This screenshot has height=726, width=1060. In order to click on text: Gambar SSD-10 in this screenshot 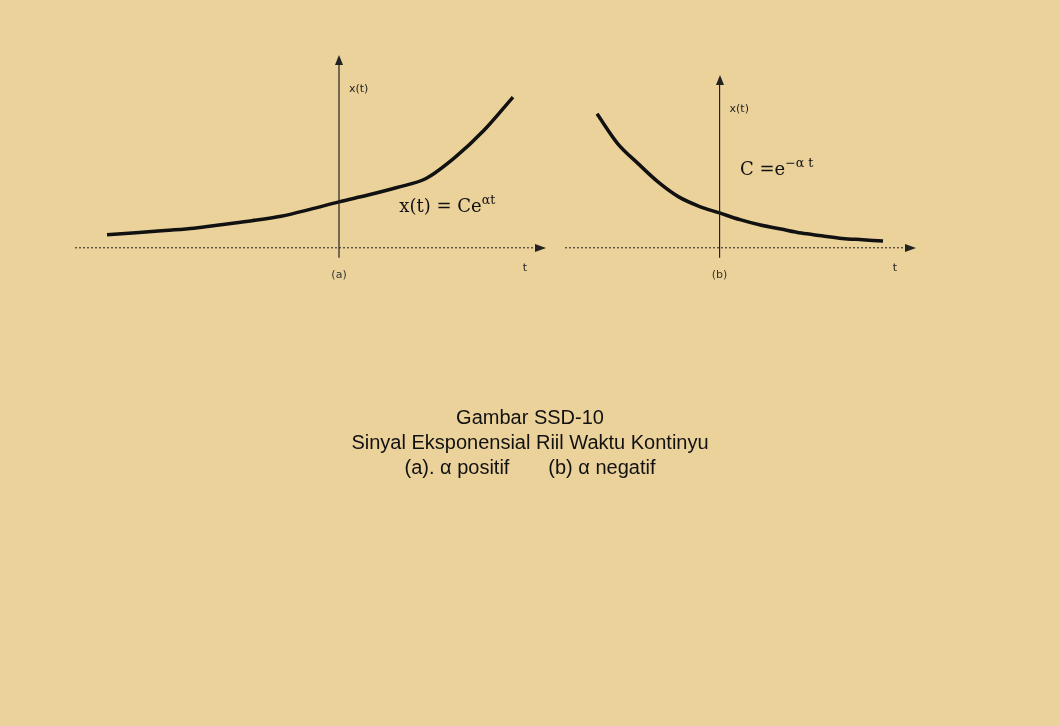, I will do `click(530, 417)`.